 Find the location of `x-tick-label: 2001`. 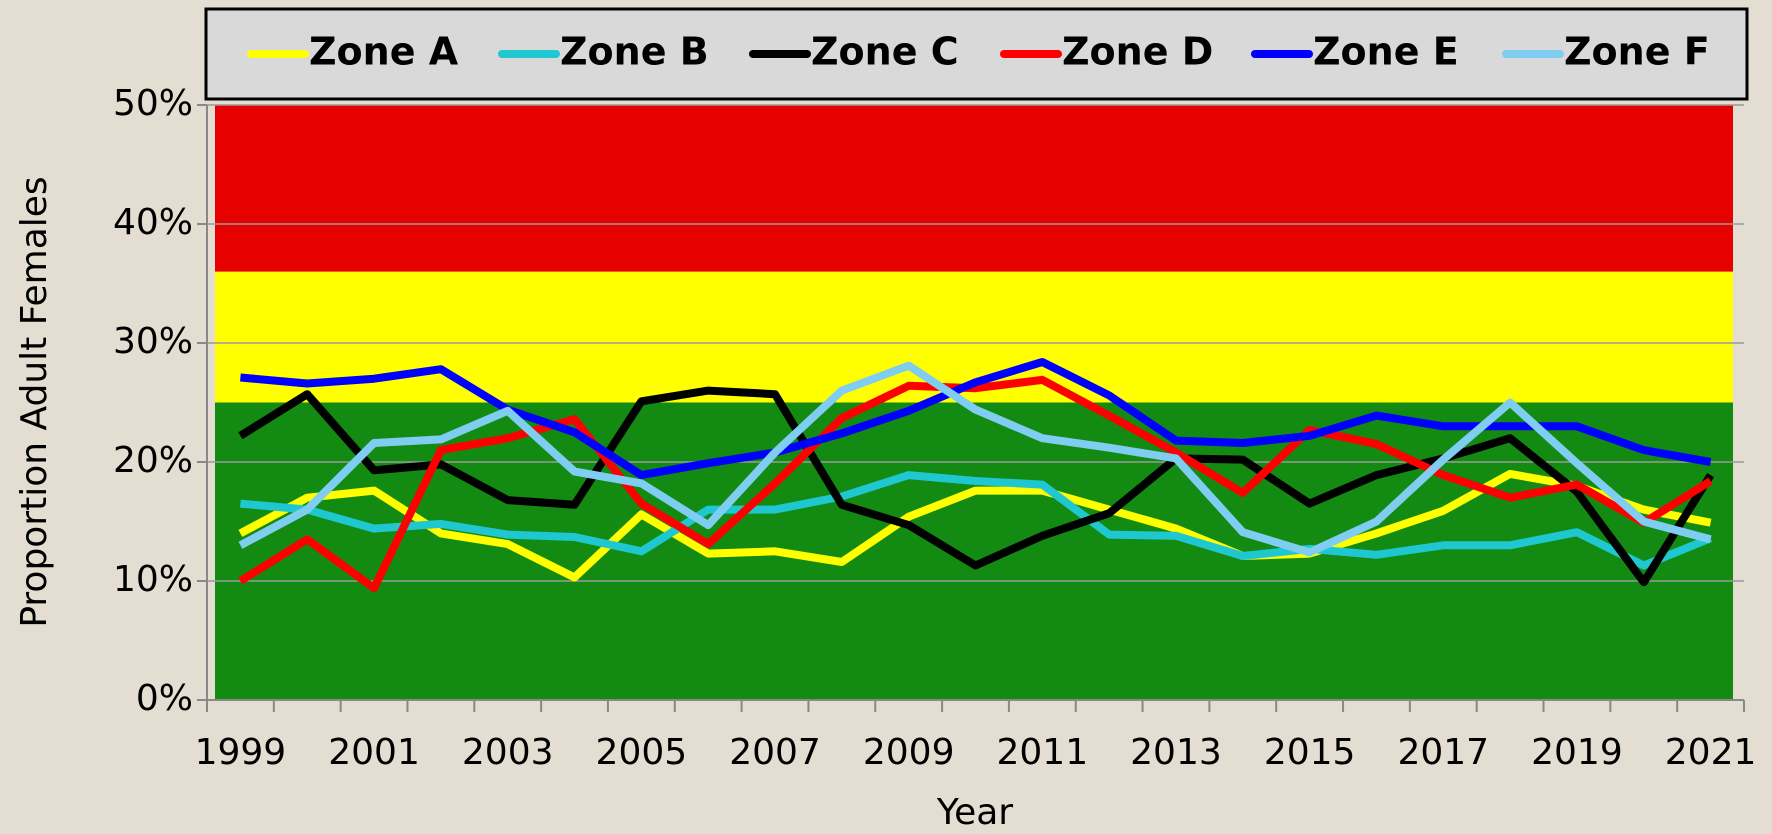

x-tick-label: 2001 is located at coordinates (374, 752).